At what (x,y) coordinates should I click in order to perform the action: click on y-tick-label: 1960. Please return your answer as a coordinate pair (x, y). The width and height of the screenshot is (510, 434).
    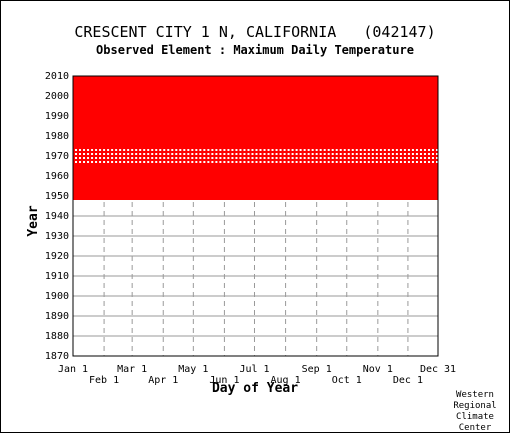
    Looking at the image, I should click on (57, 176).